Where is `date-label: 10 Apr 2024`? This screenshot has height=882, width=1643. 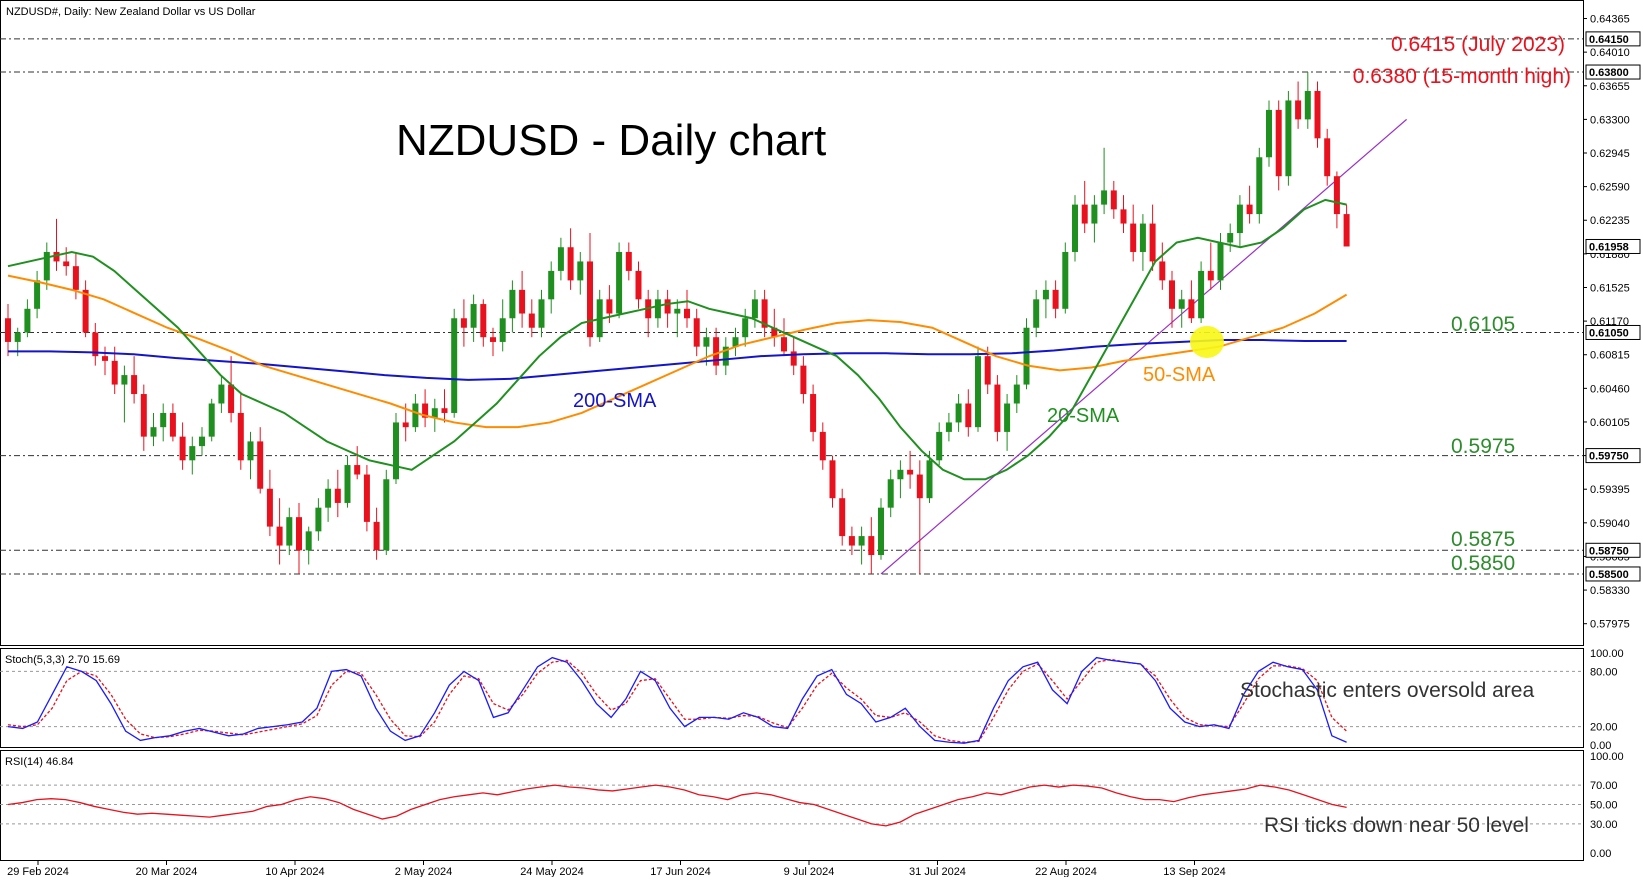
date-label: 10 Apr 2024 is located at coordinates (294, 871).